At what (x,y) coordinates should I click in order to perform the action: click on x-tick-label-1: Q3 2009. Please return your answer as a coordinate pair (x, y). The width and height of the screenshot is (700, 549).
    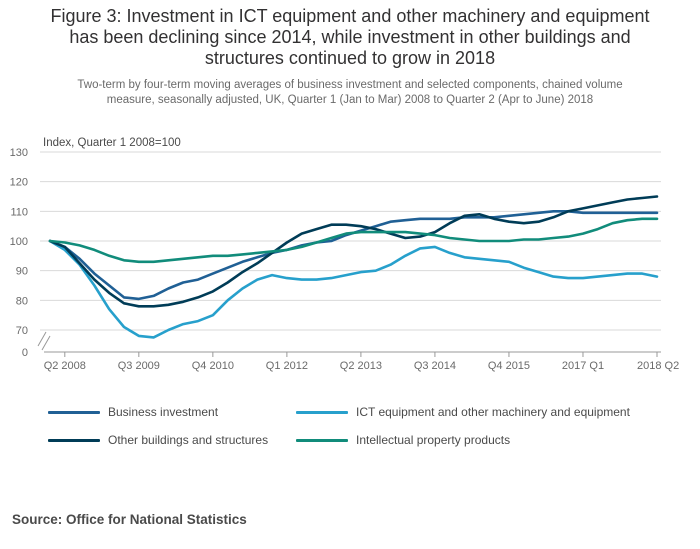
    Looking at the image, I should click on (139, 366).